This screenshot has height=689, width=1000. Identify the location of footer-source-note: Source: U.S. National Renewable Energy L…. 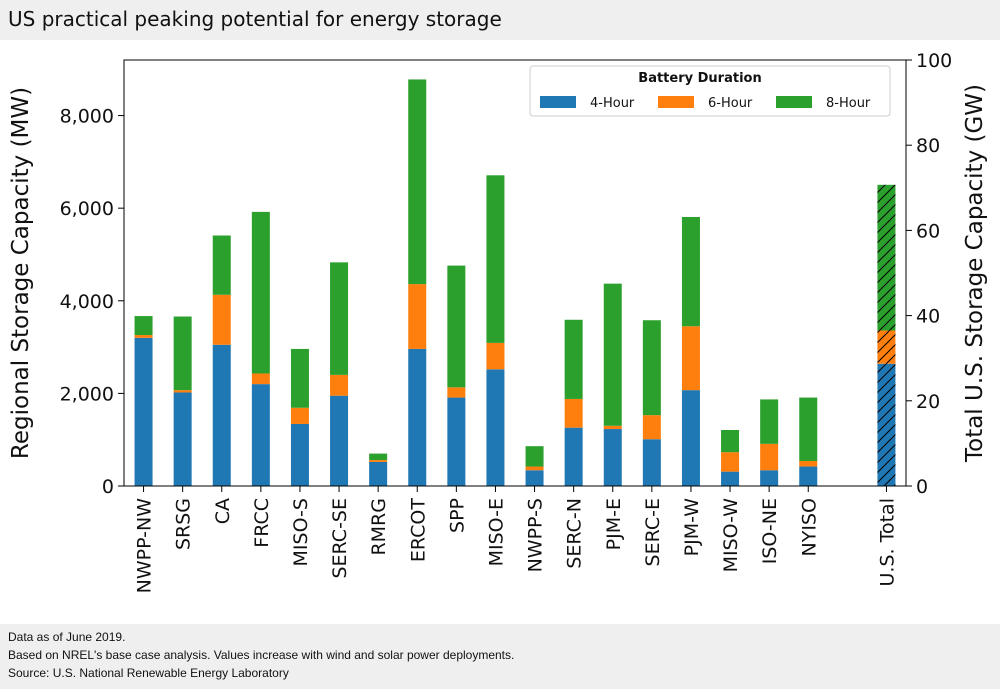
(148, 673).